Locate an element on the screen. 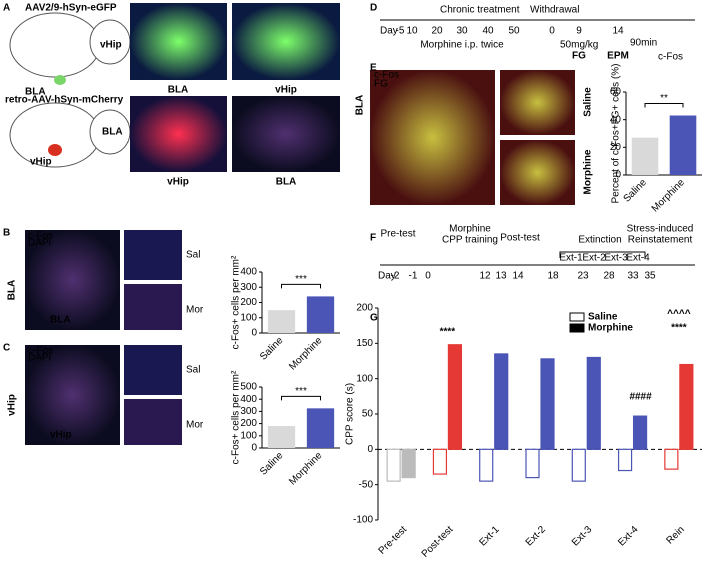  significance-label: #### is located at coordinates (640, 397).